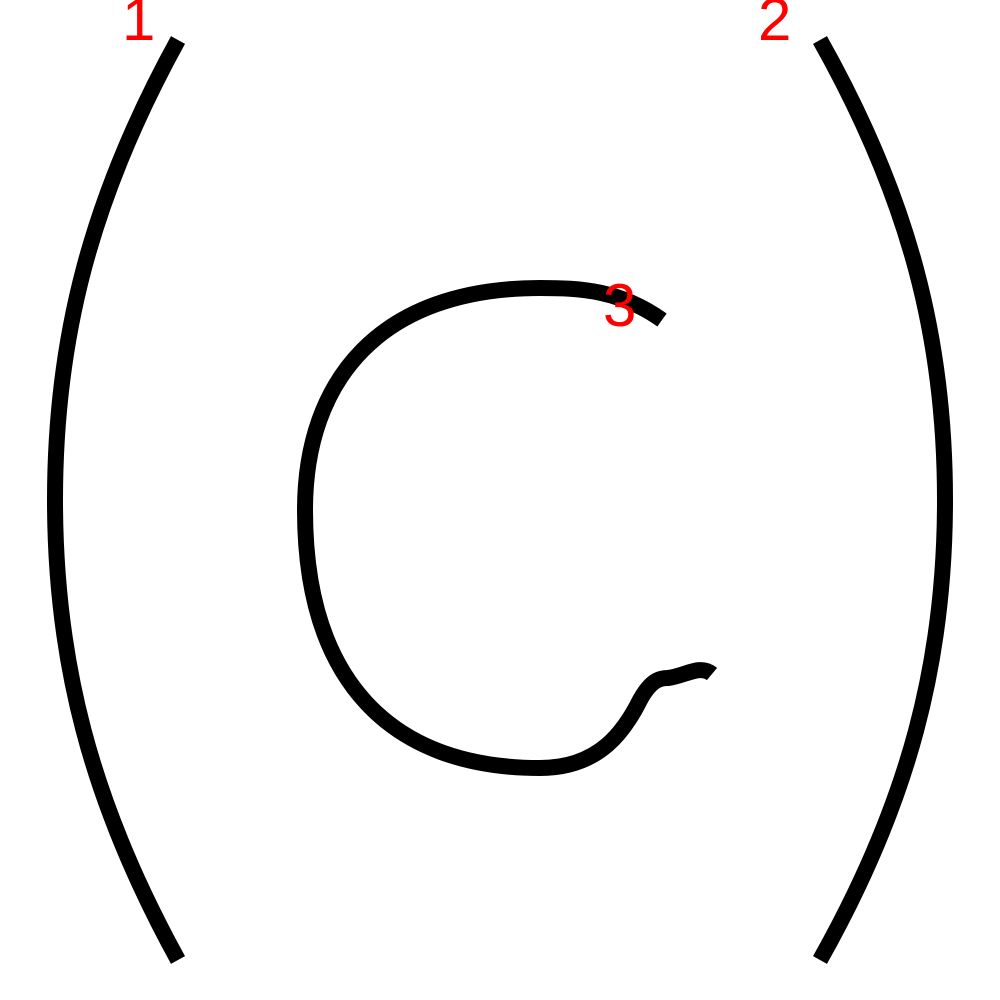 This screenshot has width=1000, height=1000. I want to click on stroke-2-label: 2, so click(774, 26).